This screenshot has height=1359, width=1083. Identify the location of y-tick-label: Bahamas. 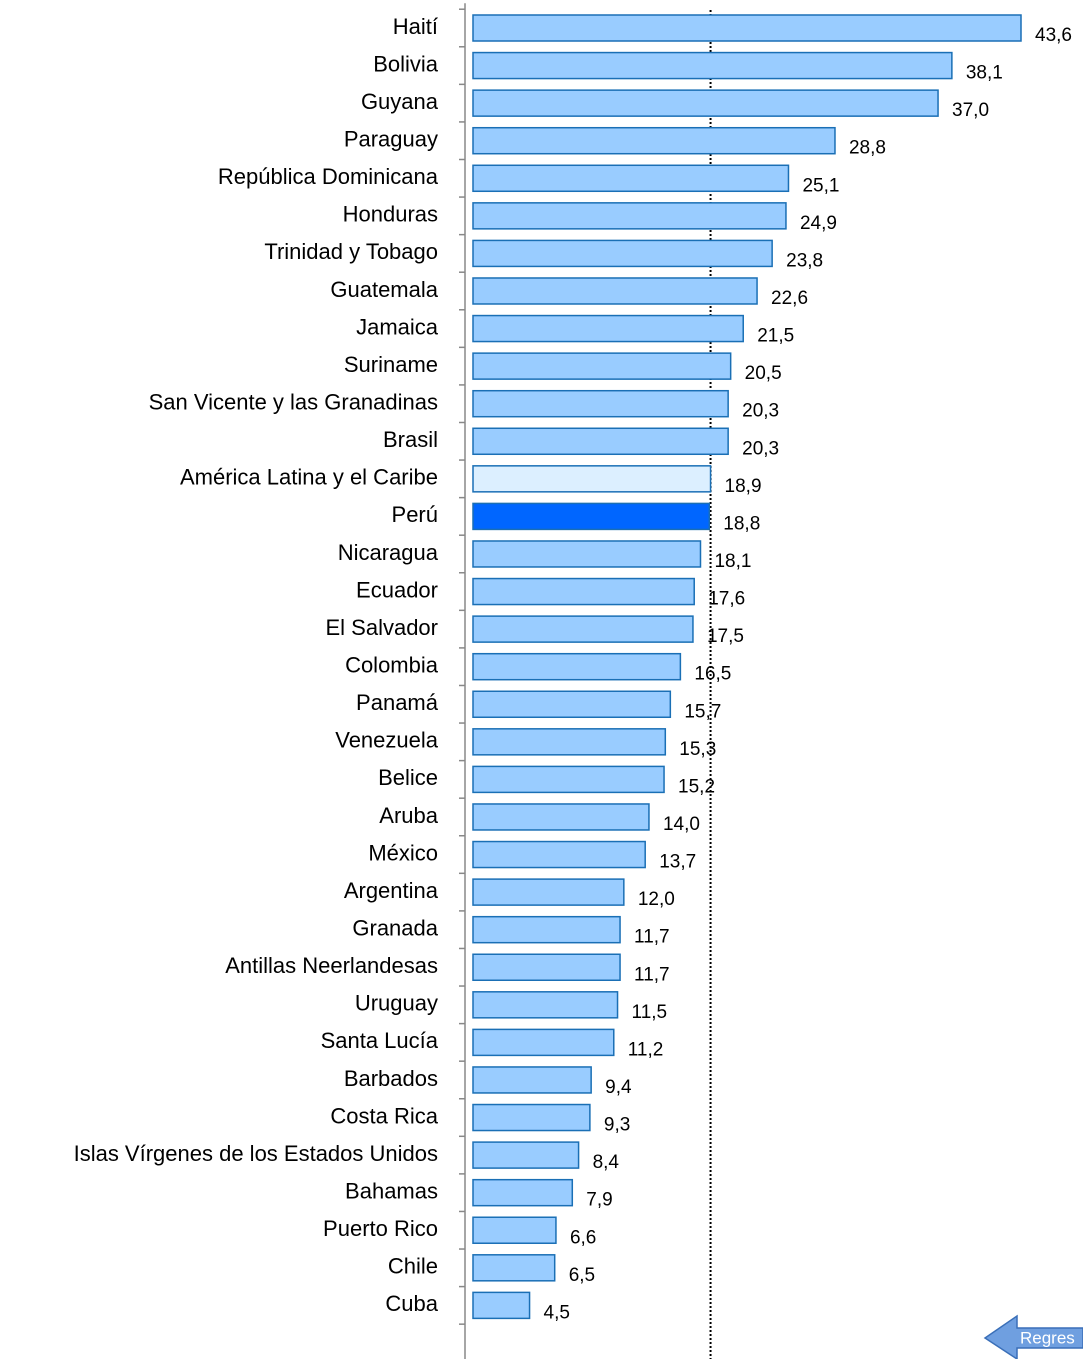
(391, 1190).